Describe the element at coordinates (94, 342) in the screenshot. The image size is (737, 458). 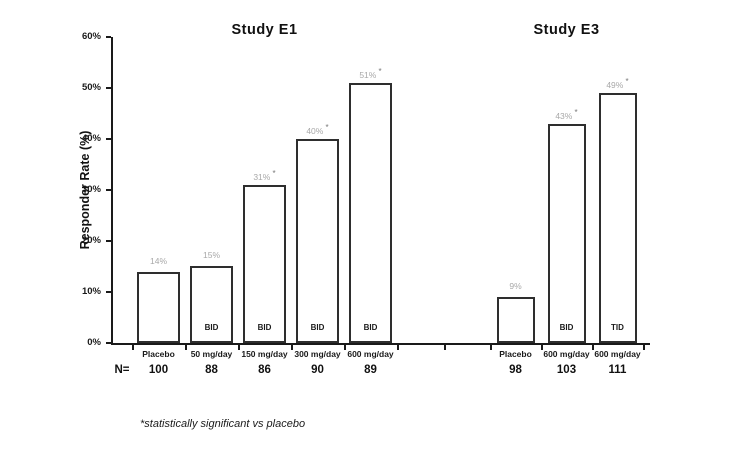
I see `y-tick-label: 0%` at that location.